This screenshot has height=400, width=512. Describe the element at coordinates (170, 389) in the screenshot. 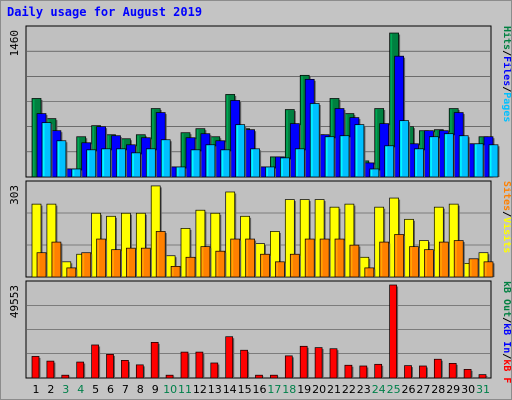

I see `day-label-10: 10` at that location.